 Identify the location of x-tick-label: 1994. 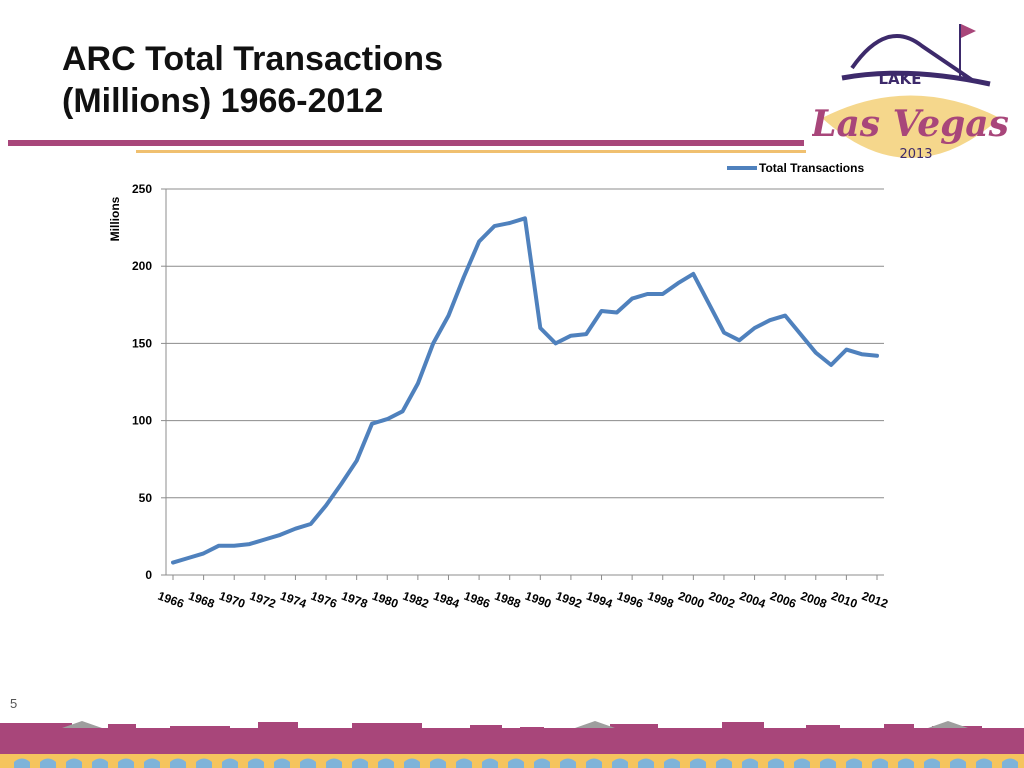
(599, 600).